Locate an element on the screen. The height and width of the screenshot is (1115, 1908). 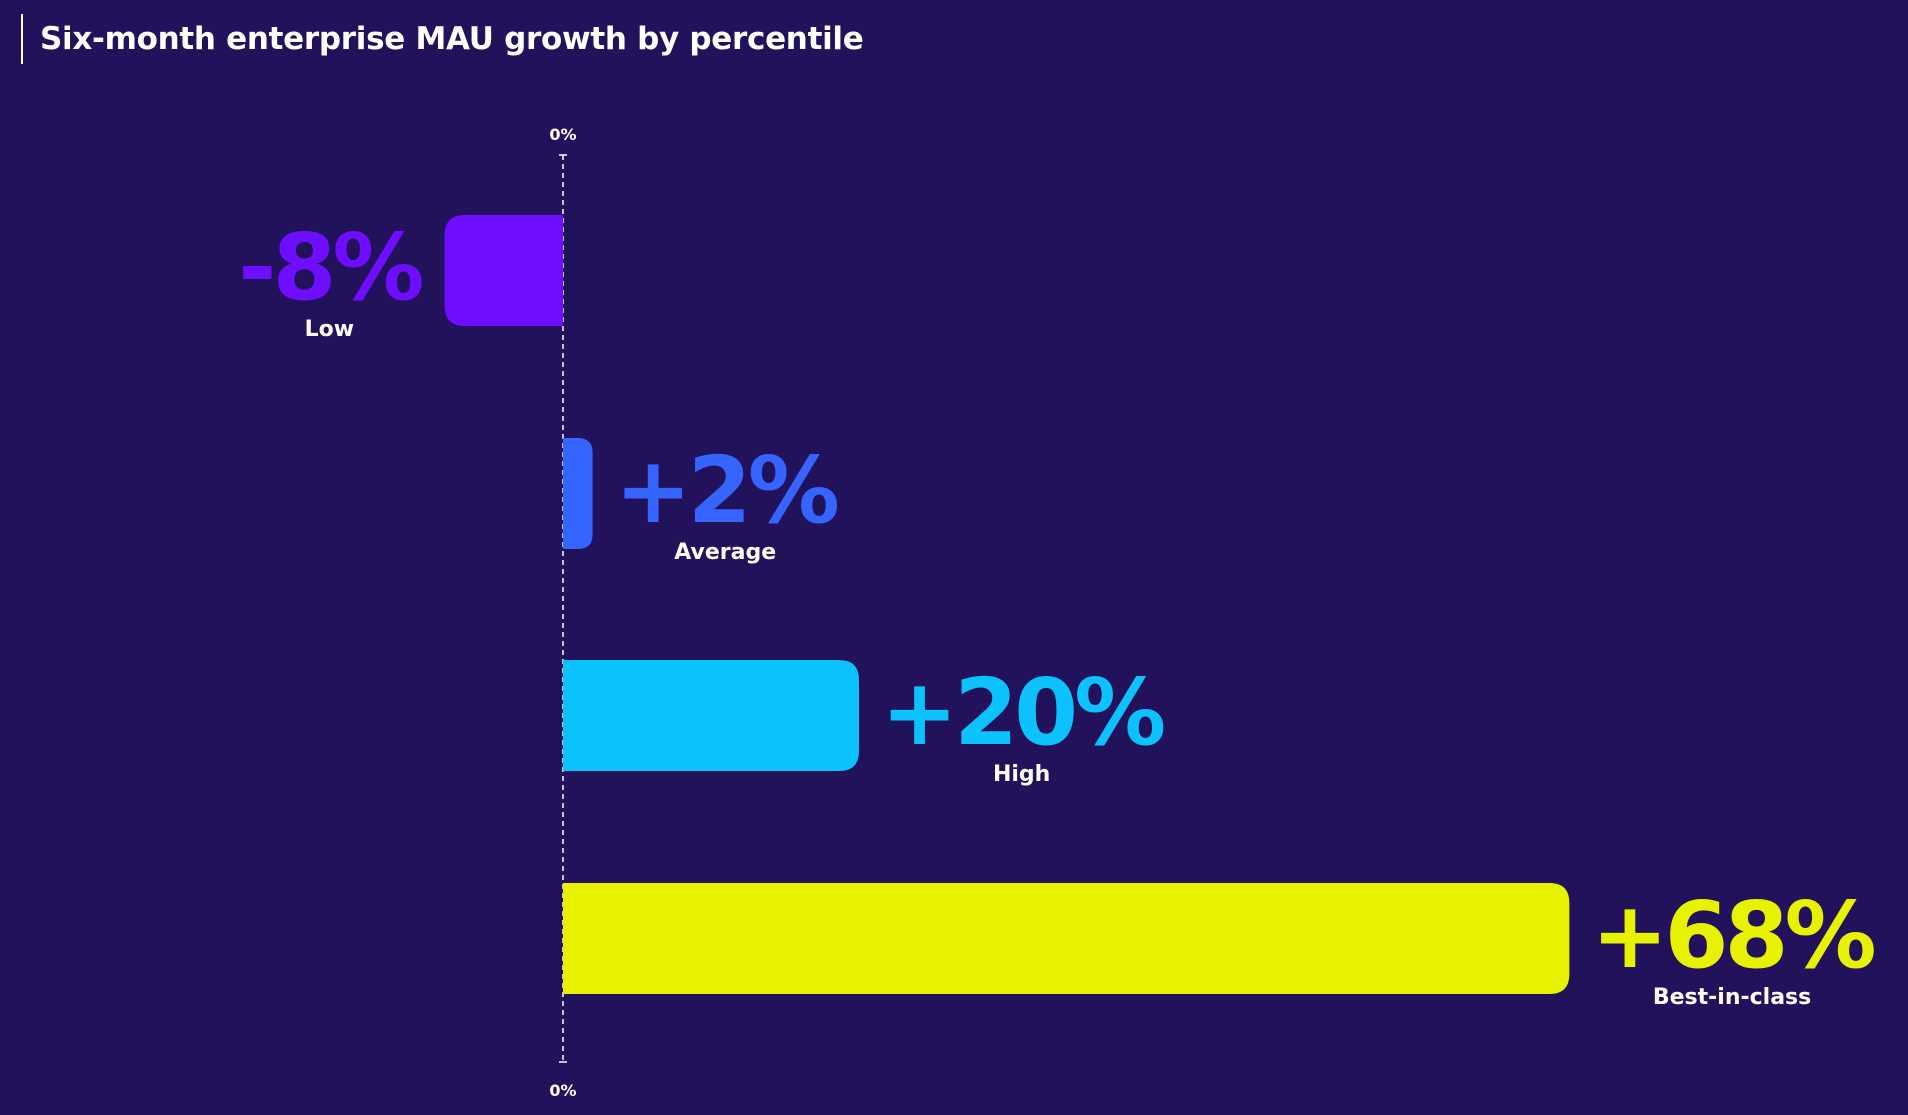
value-label-average: +2% is located at coordinates (726, 490).